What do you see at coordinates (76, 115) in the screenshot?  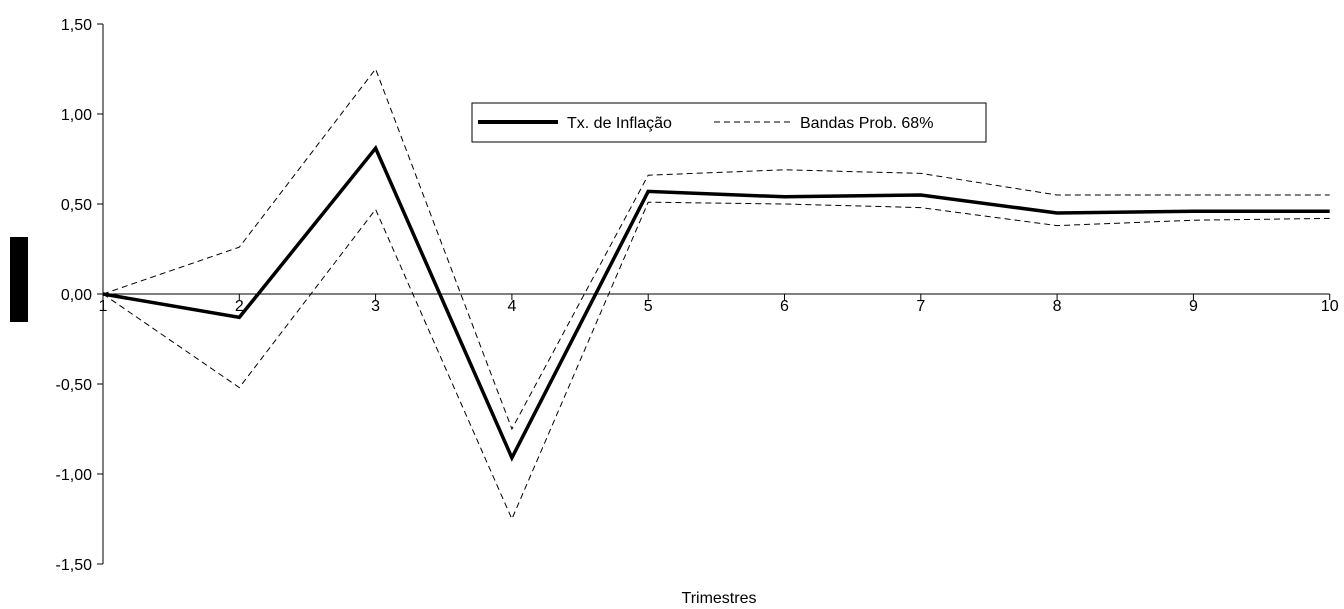 I see `y-tick-label: 1,00` at bounding box center [76, 115].